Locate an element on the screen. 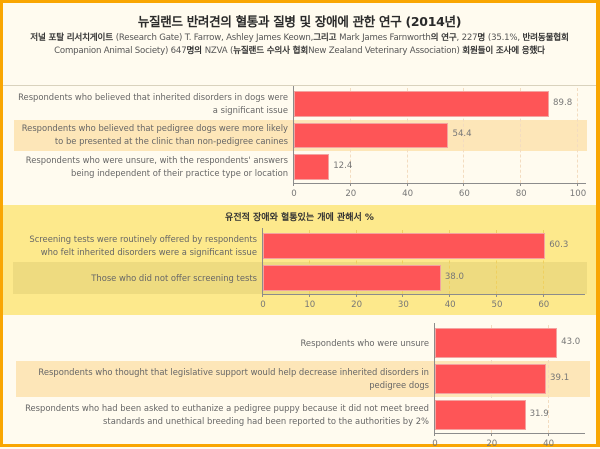 The image size is (600, 449). subtitle-part: 의 연구 is located at coordinates (443, 38).